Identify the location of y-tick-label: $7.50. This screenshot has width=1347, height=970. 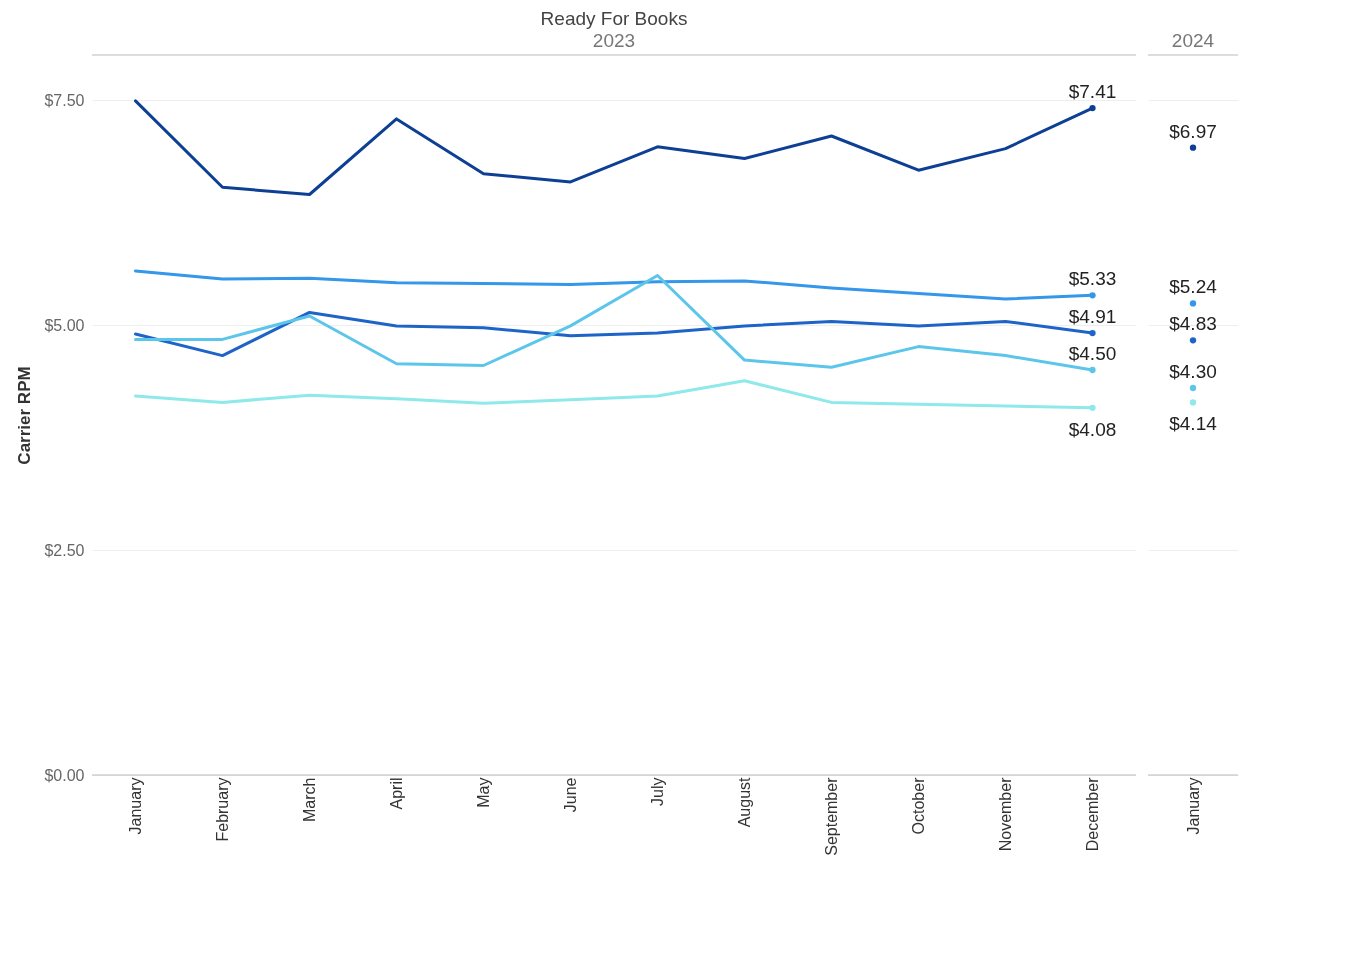
(64, 100).